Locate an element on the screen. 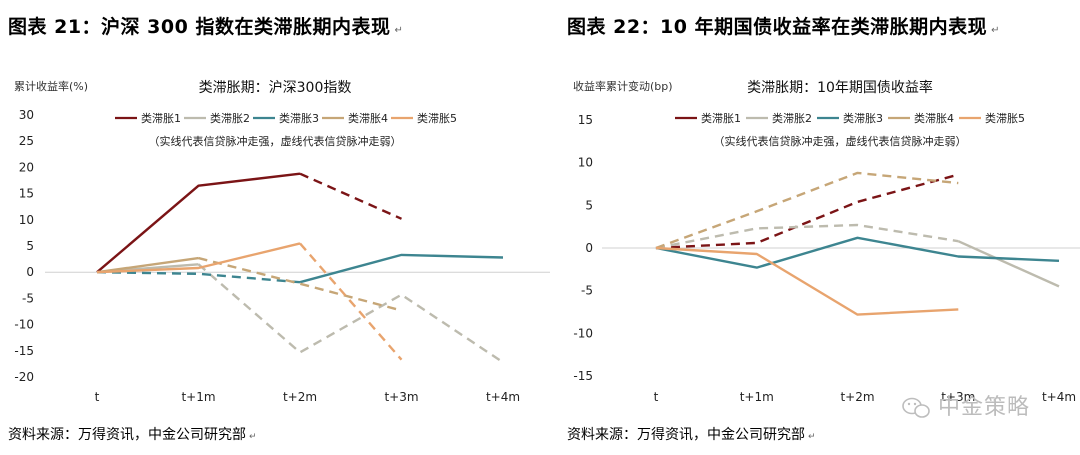 This screenshot has width=1080, height=455. left-chart-title: 类滞胀期：沪深300指数 is located at coordinates (275, 88).